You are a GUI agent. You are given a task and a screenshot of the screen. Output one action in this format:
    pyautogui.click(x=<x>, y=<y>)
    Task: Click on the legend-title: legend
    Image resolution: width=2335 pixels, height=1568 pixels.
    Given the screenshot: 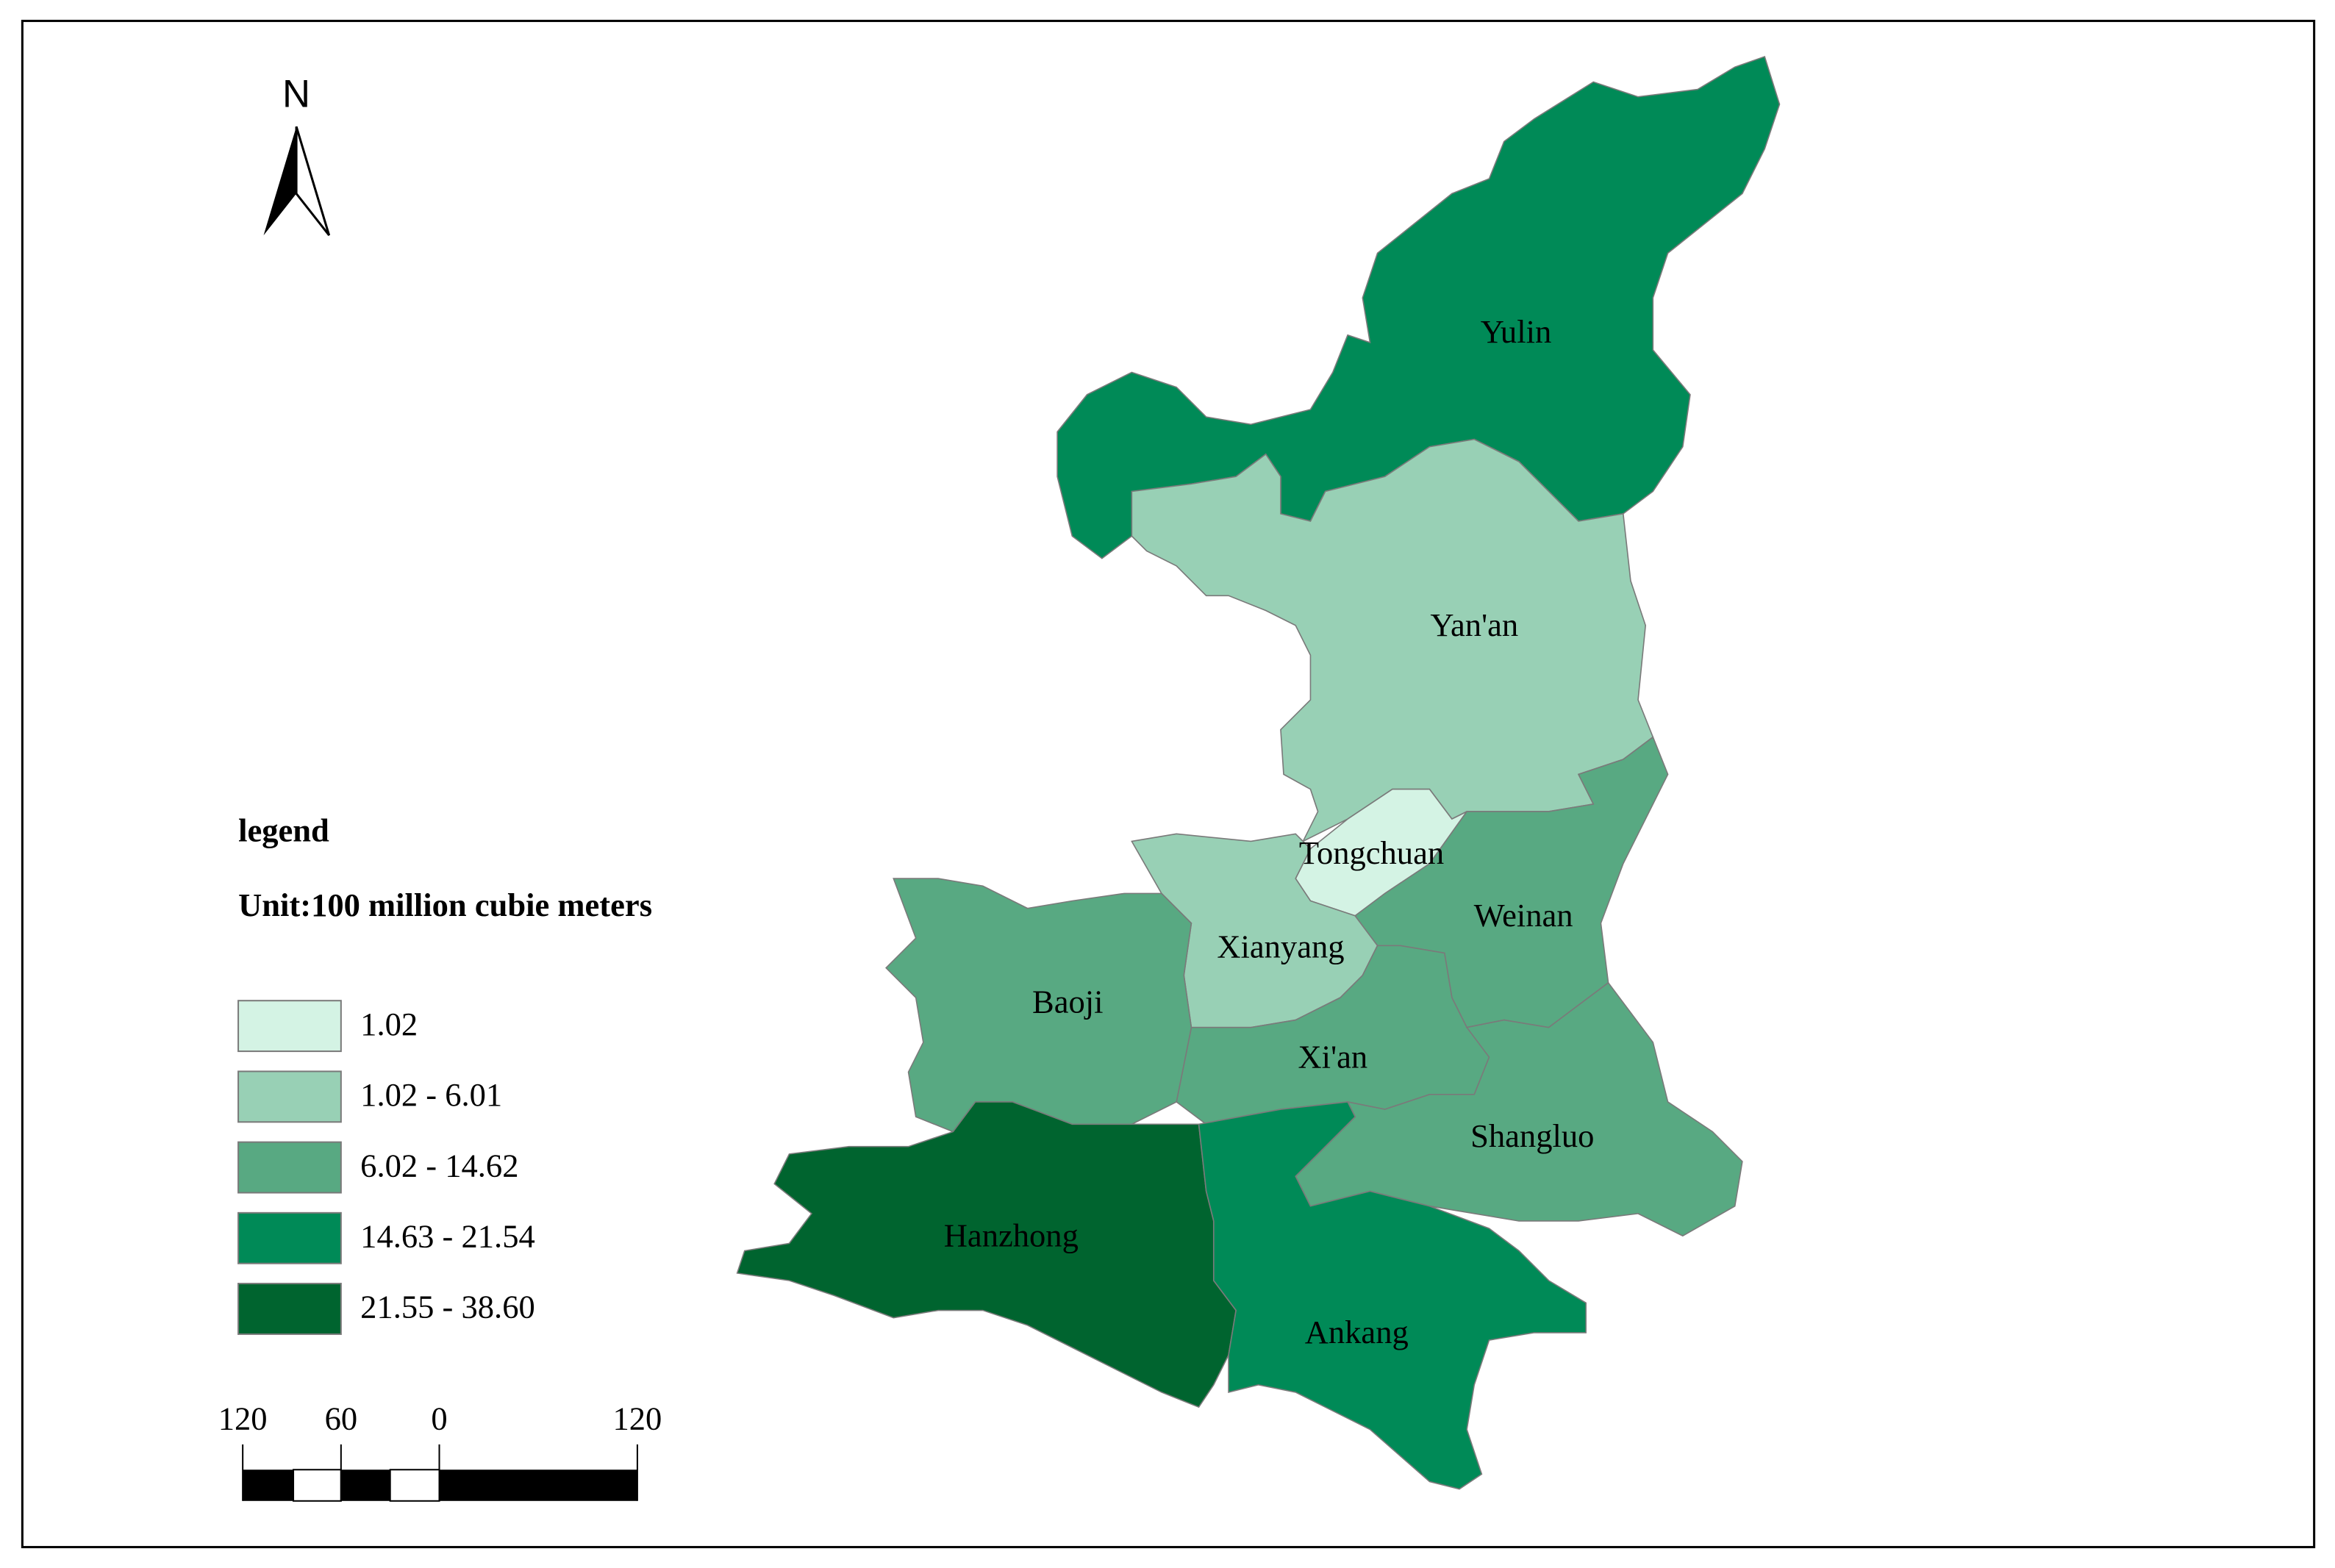 What is the action you would take?
    pyautogui.click(x=283, y=830)
    